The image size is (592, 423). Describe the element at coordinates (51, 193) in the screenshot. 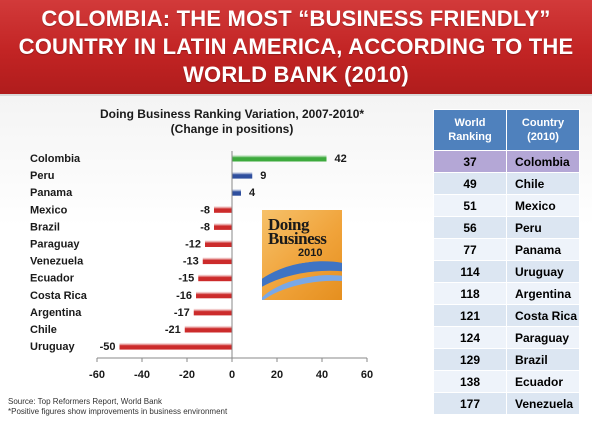

I see `category-label: Panama` at that location.